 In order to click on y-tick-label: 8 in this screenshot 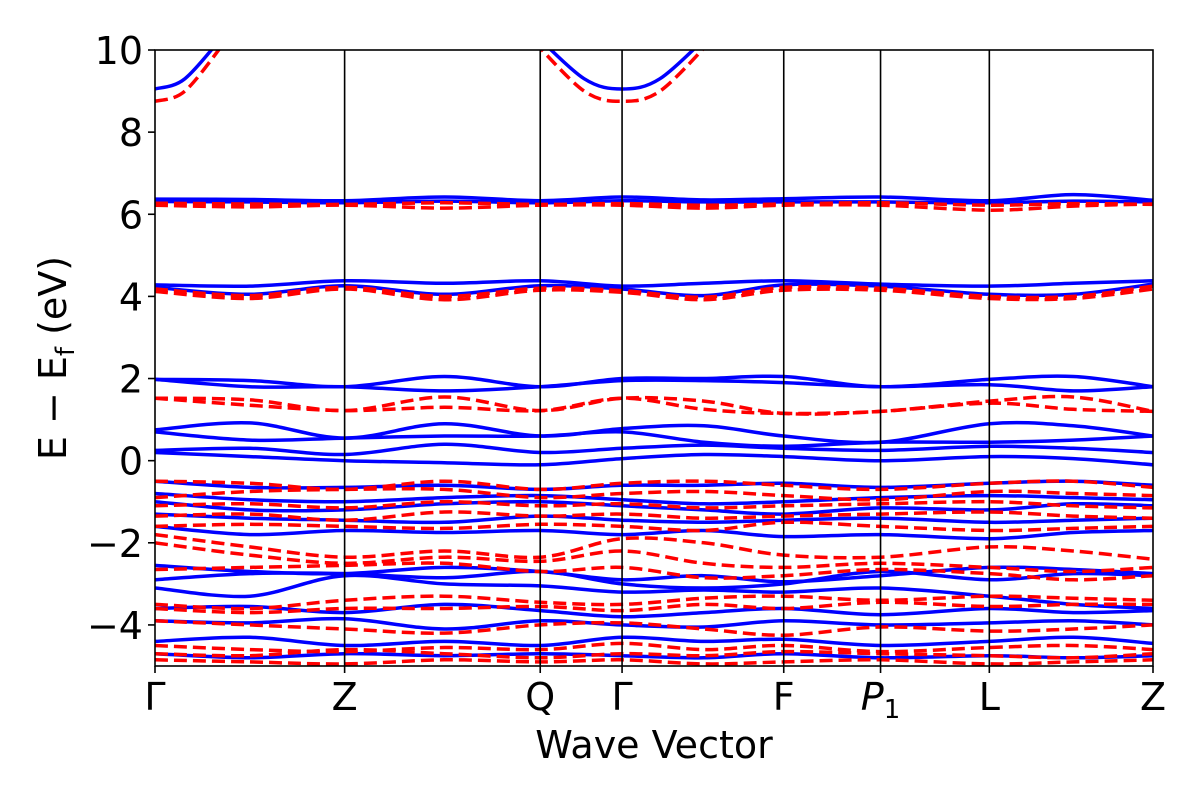, I will do `click(131, 133)`.